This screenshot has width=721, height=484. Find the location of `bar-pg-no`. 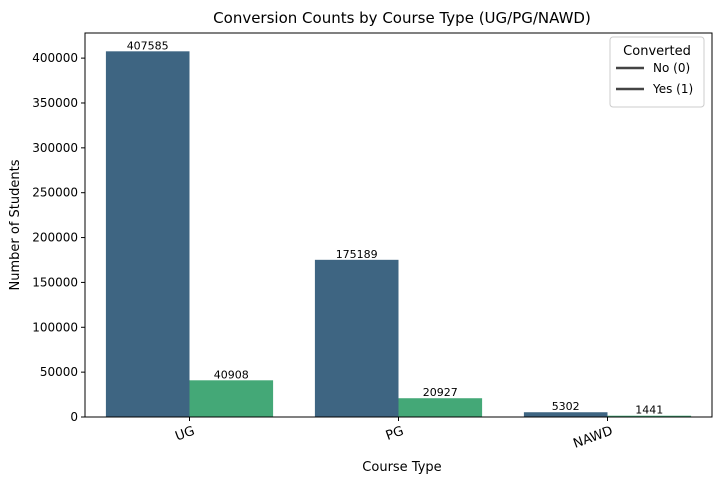

bar-pg-no is located at coordinates (356, 338).